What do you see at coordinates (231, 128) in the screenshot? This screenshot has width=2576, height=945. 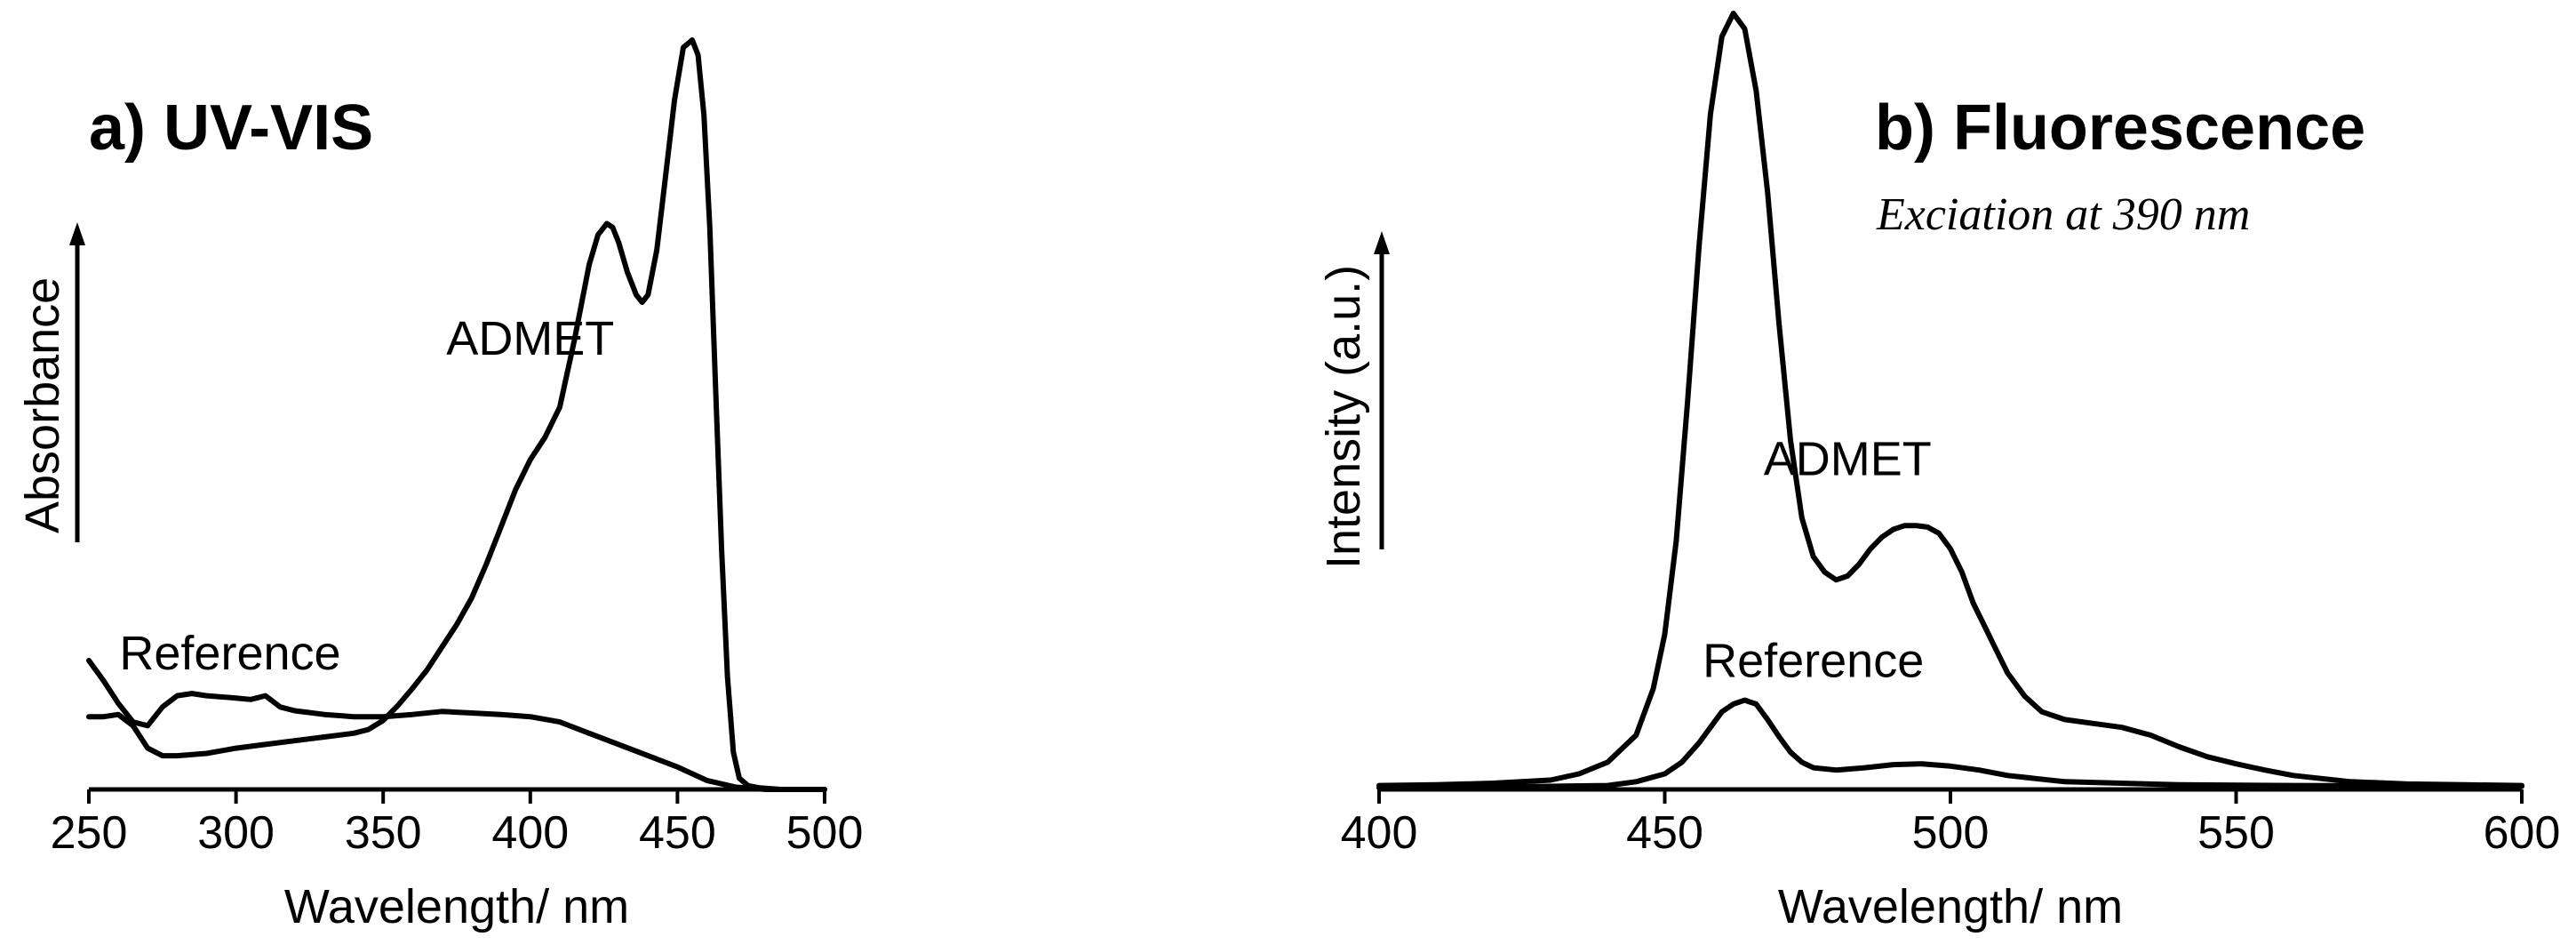 I see `panel-a-title: a) UV-VIS` at bounding box center [231, 128].